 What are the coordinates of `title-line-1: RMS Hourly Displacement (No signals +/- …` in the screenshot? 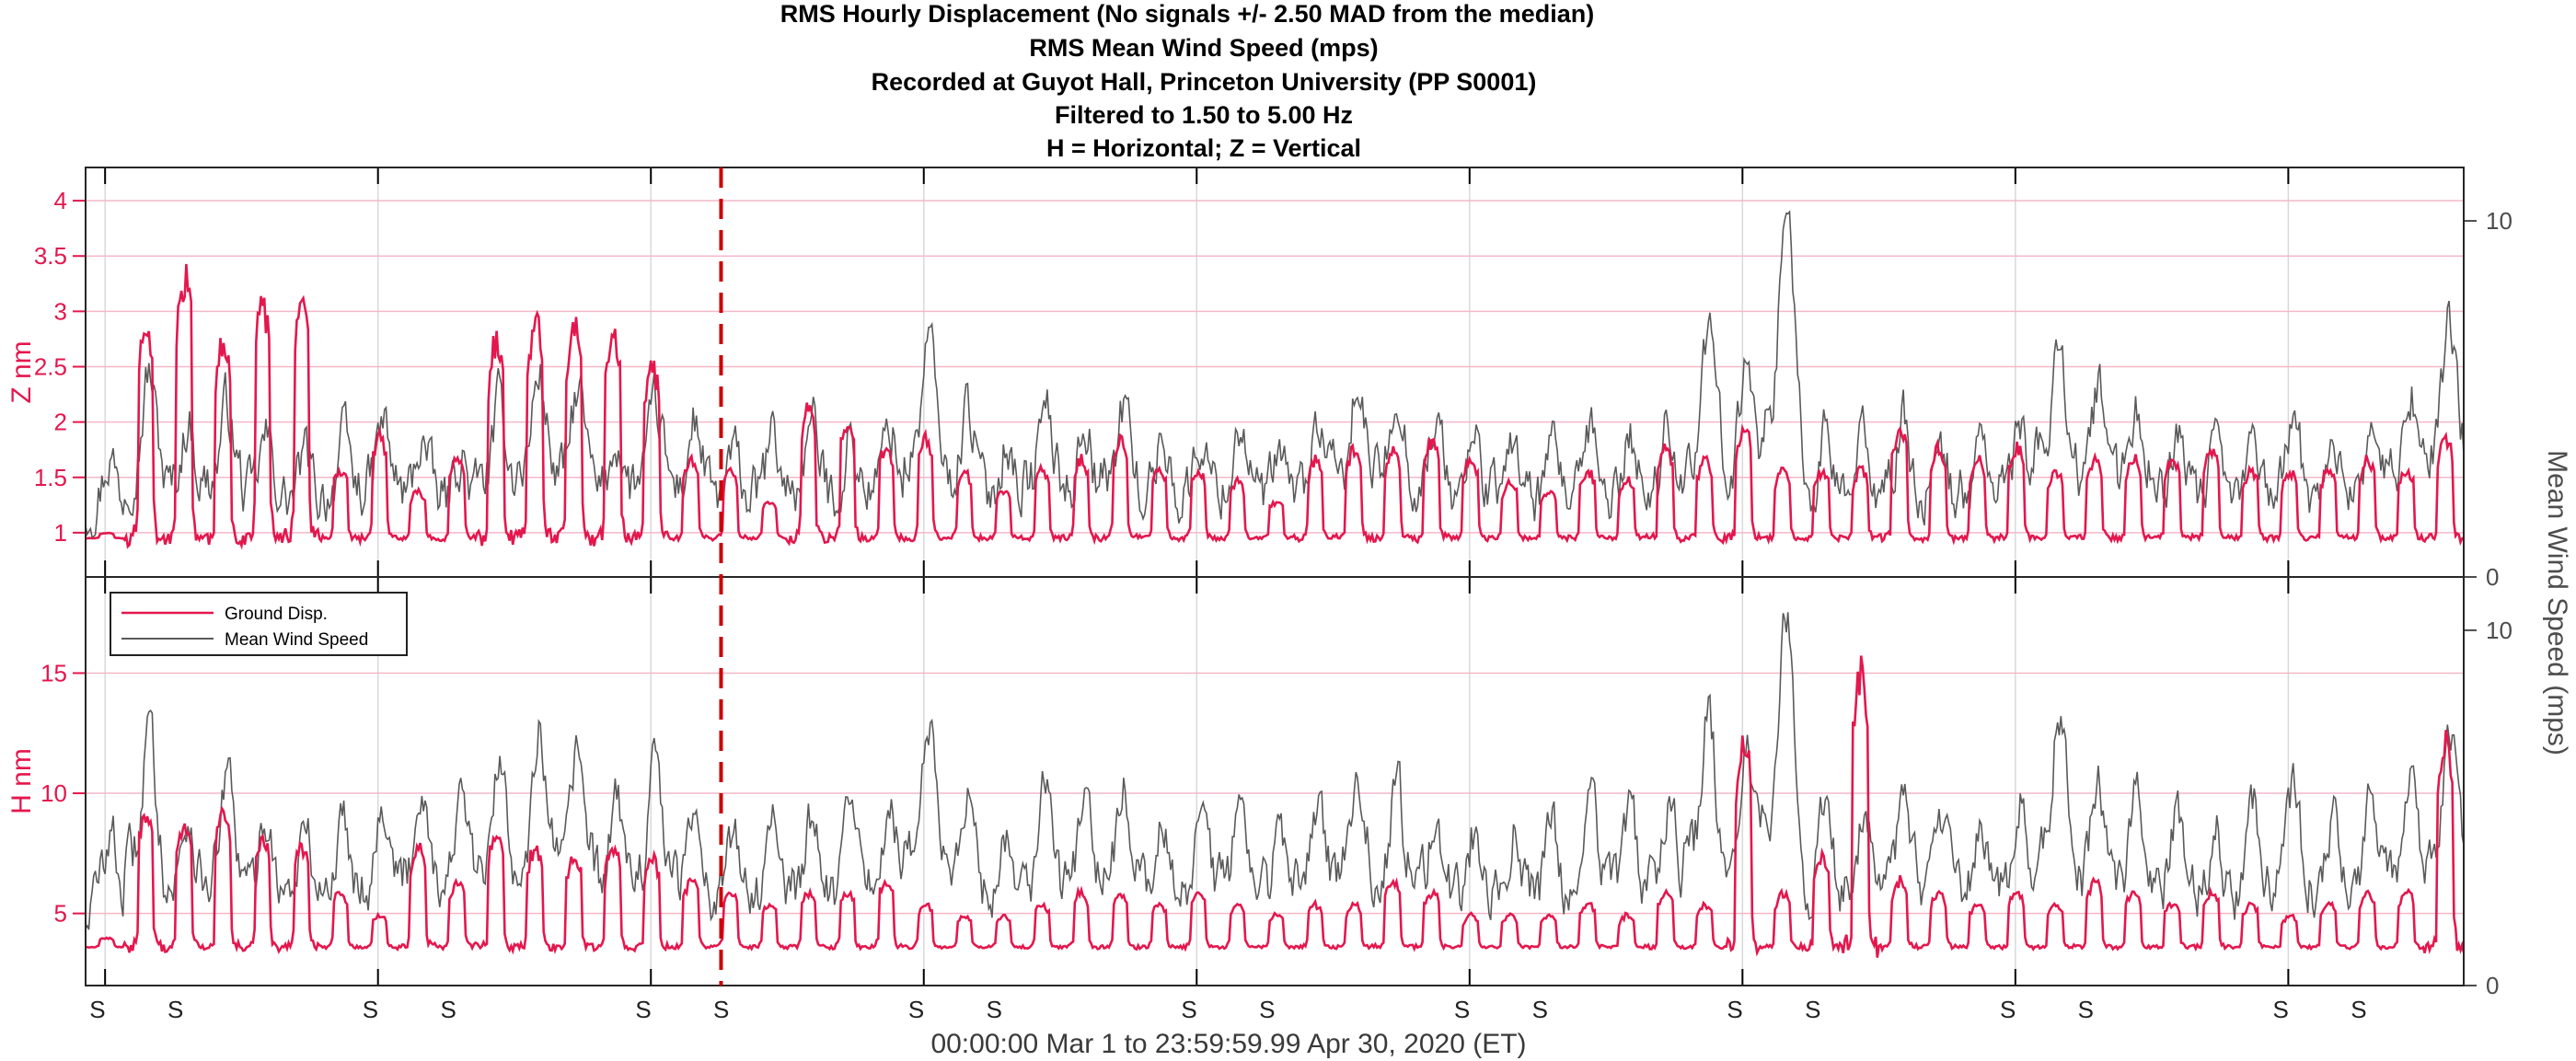 It's located at (1187, 14).